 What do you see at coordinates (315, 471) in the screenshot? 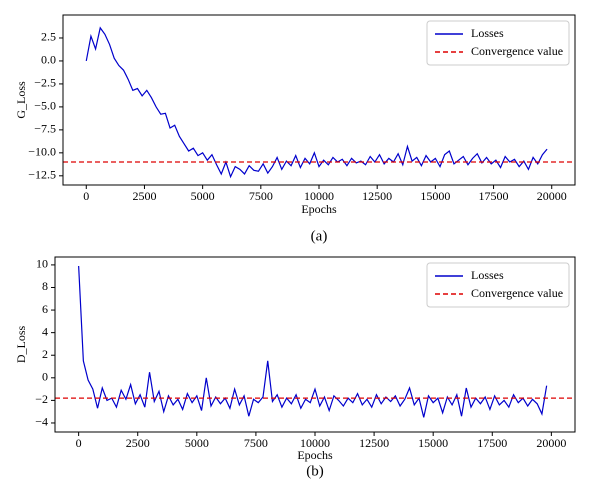
I see `caption: (b)` at bounding box center [315, 471].